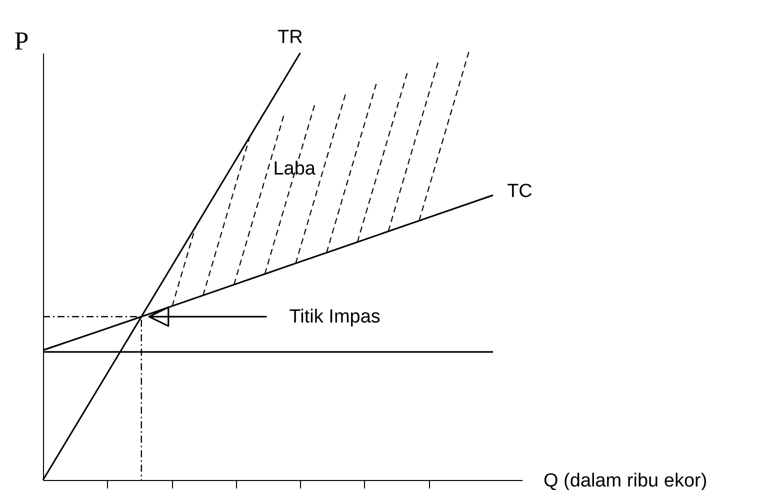 The width and height of the screenshot is (772, 497). I want to click on series-label: TR, so click(290, 37).